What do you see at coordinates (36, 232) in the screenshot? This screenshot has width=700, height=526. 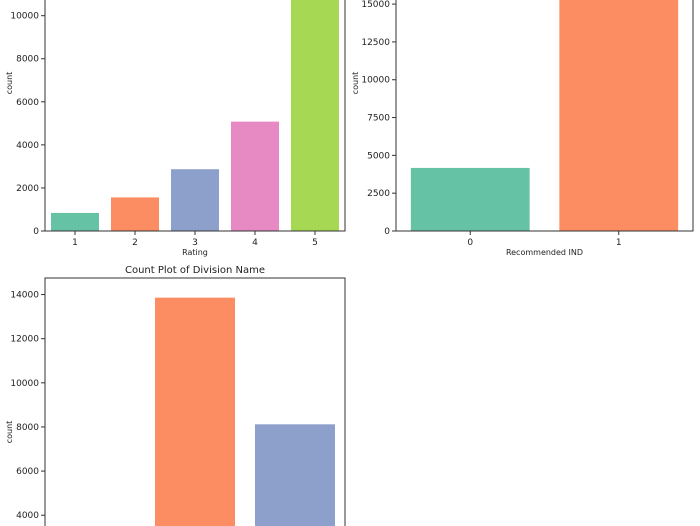 I see `ytick-label-0-0: 0` at bounding box center [36, 232].